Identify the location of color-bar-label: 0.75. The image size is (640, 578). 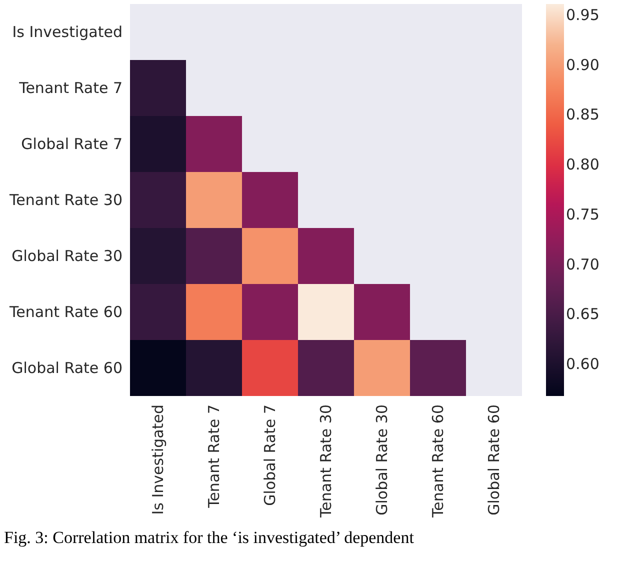
(583, 214).